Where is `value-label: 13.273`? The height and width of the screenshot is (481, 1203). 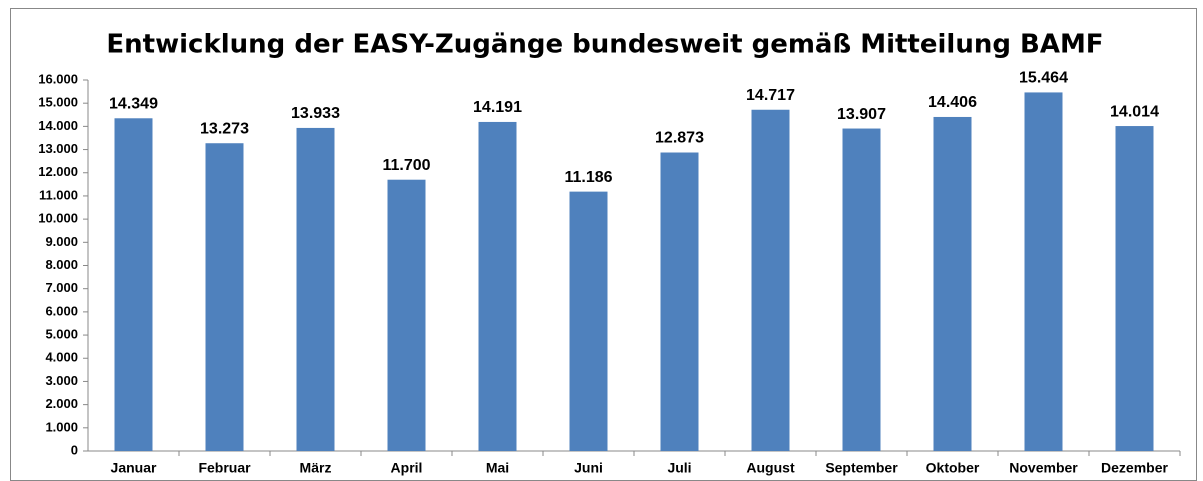 value-label: 13.273 is located at coordinates (224, 128).